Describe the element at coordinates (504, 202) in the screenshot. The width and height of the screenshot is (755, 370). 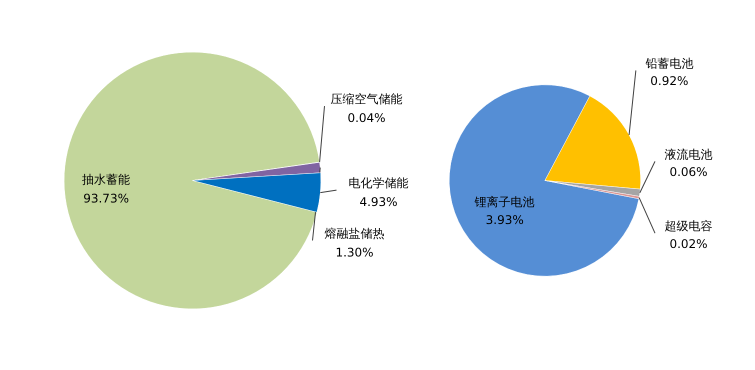
I see `slice-label: 锂离子电池` at that location.